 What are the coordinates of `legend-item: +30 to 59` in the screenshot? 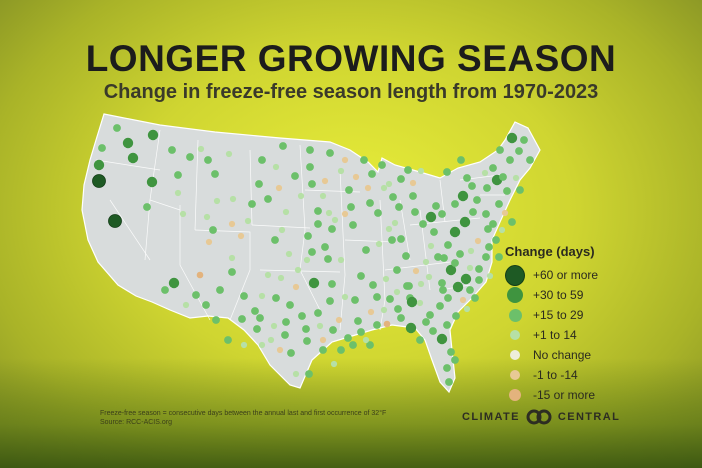 It's located at (570, 295).